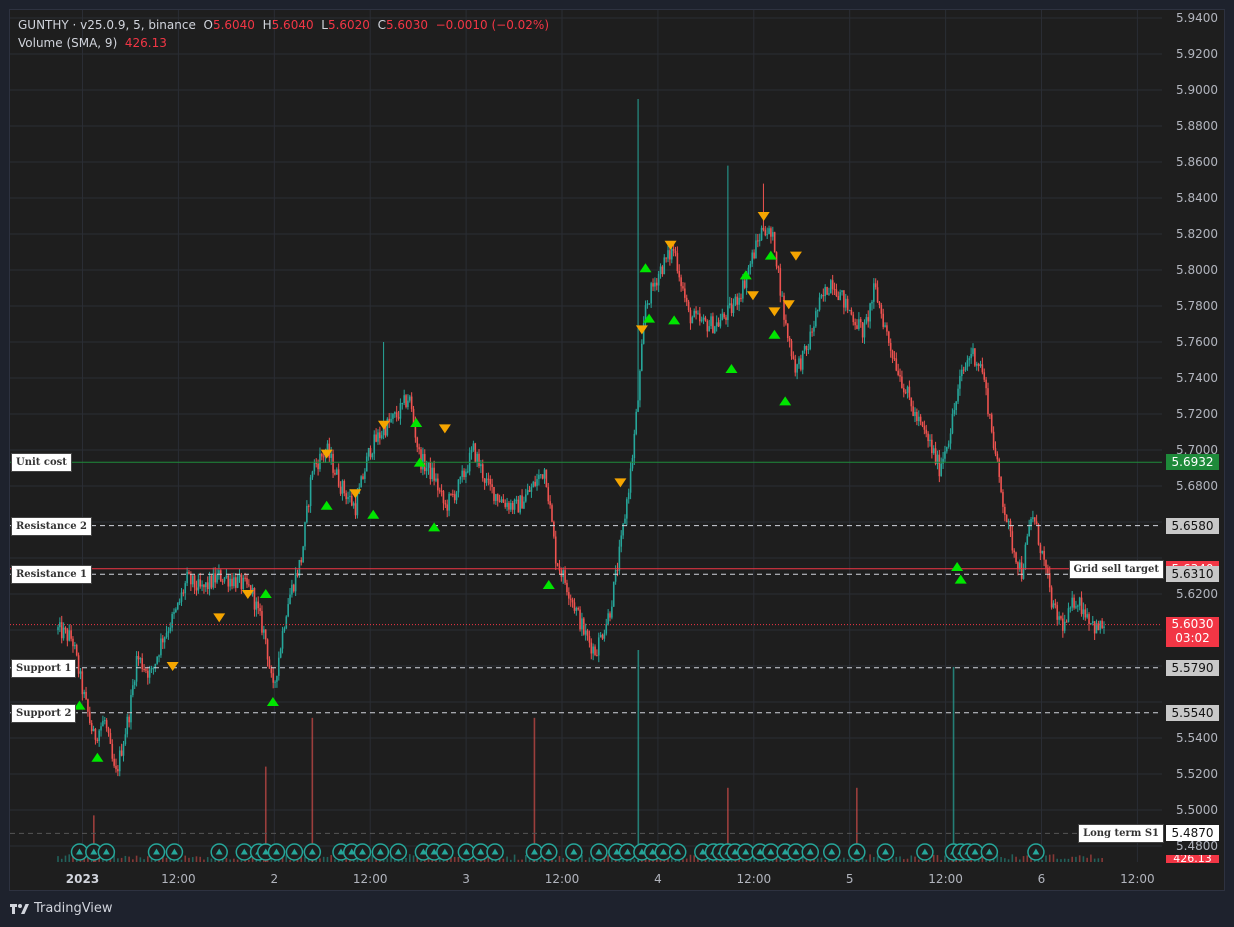  Describe the element at coordinates (1197, 486) in the screenshot. I see `price-tick-label: 5.6800` at that location.